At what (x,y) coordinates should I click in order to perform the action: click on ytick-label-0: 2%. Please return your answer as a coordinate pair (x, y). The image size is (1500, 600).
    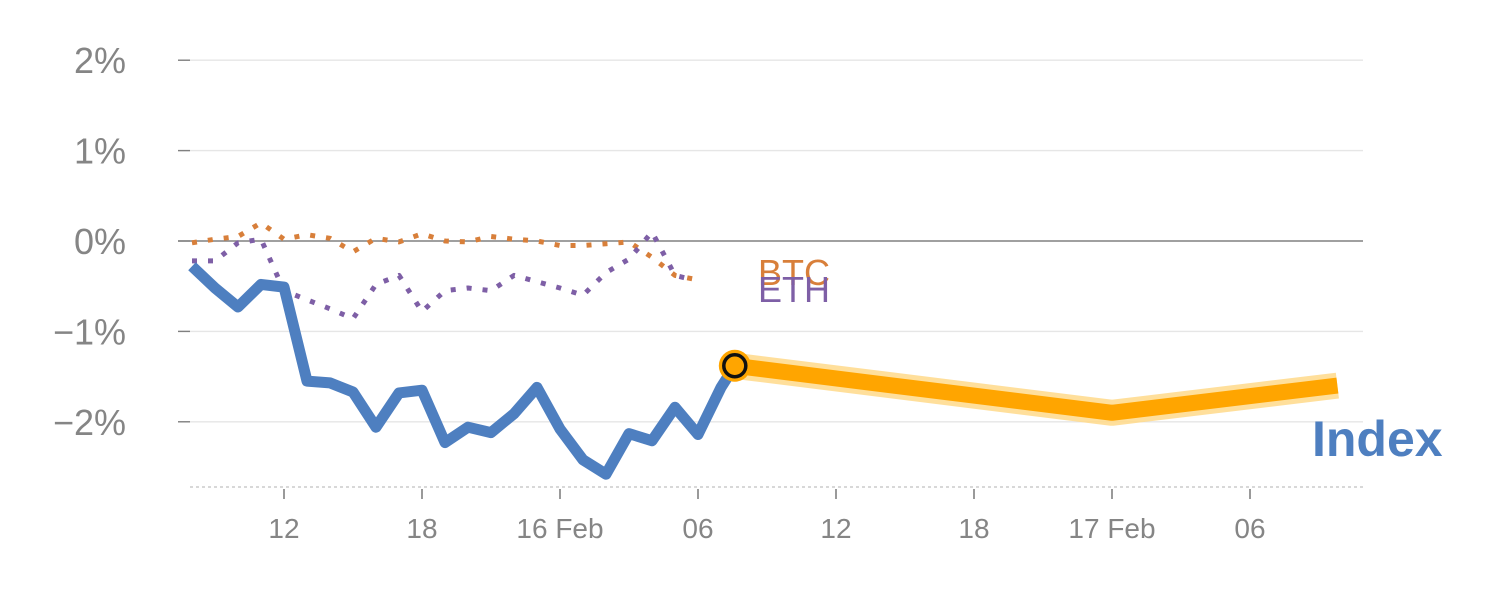
    Looking at the image, I should click on (100, 60).